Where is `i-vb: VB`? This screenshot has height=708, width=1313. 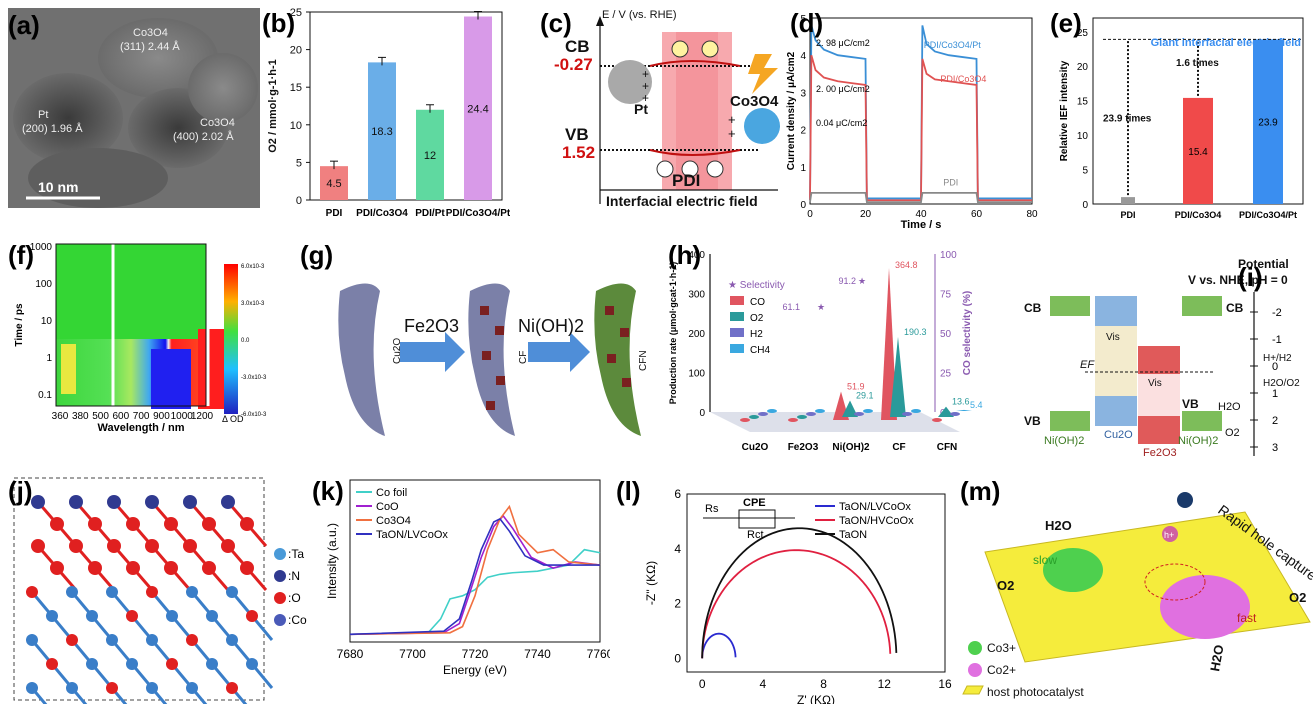 i-vb: VB is located at coordinates (1032, 421).